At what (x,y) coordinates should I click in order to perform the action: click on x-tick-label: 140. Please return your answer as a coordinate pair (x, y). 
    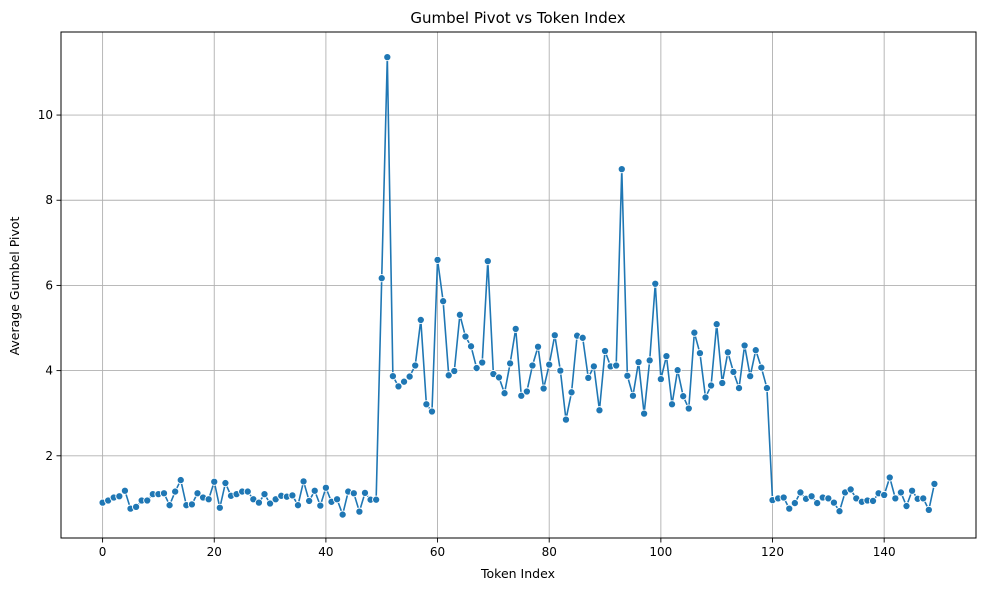
    Looking at the image, I should click on (884, 552).